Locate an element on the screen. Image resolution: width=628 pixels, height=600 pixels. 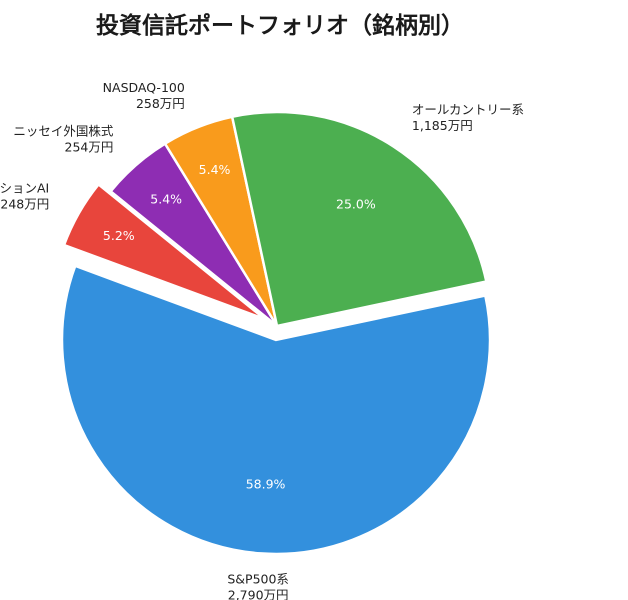
pct-label-0: 58.9% is located at coordinates (266, 484).